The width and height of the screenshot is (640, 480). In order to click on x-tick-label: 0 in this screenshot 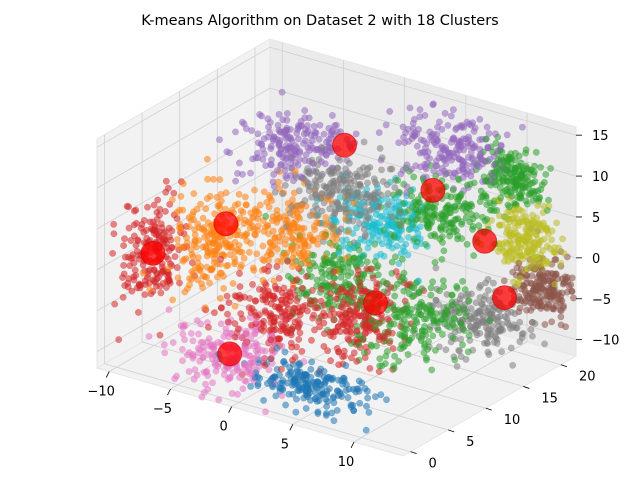, I will do `click(223, 427)`.